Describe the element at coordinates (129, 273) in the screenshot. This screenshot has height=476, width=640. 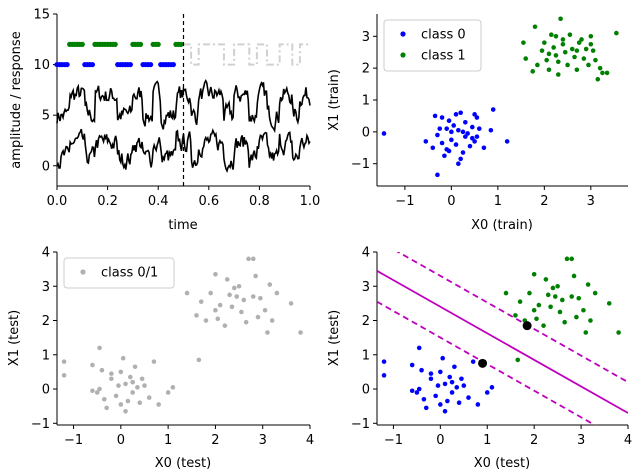
I see `legend-label: class 0/1` at that location.